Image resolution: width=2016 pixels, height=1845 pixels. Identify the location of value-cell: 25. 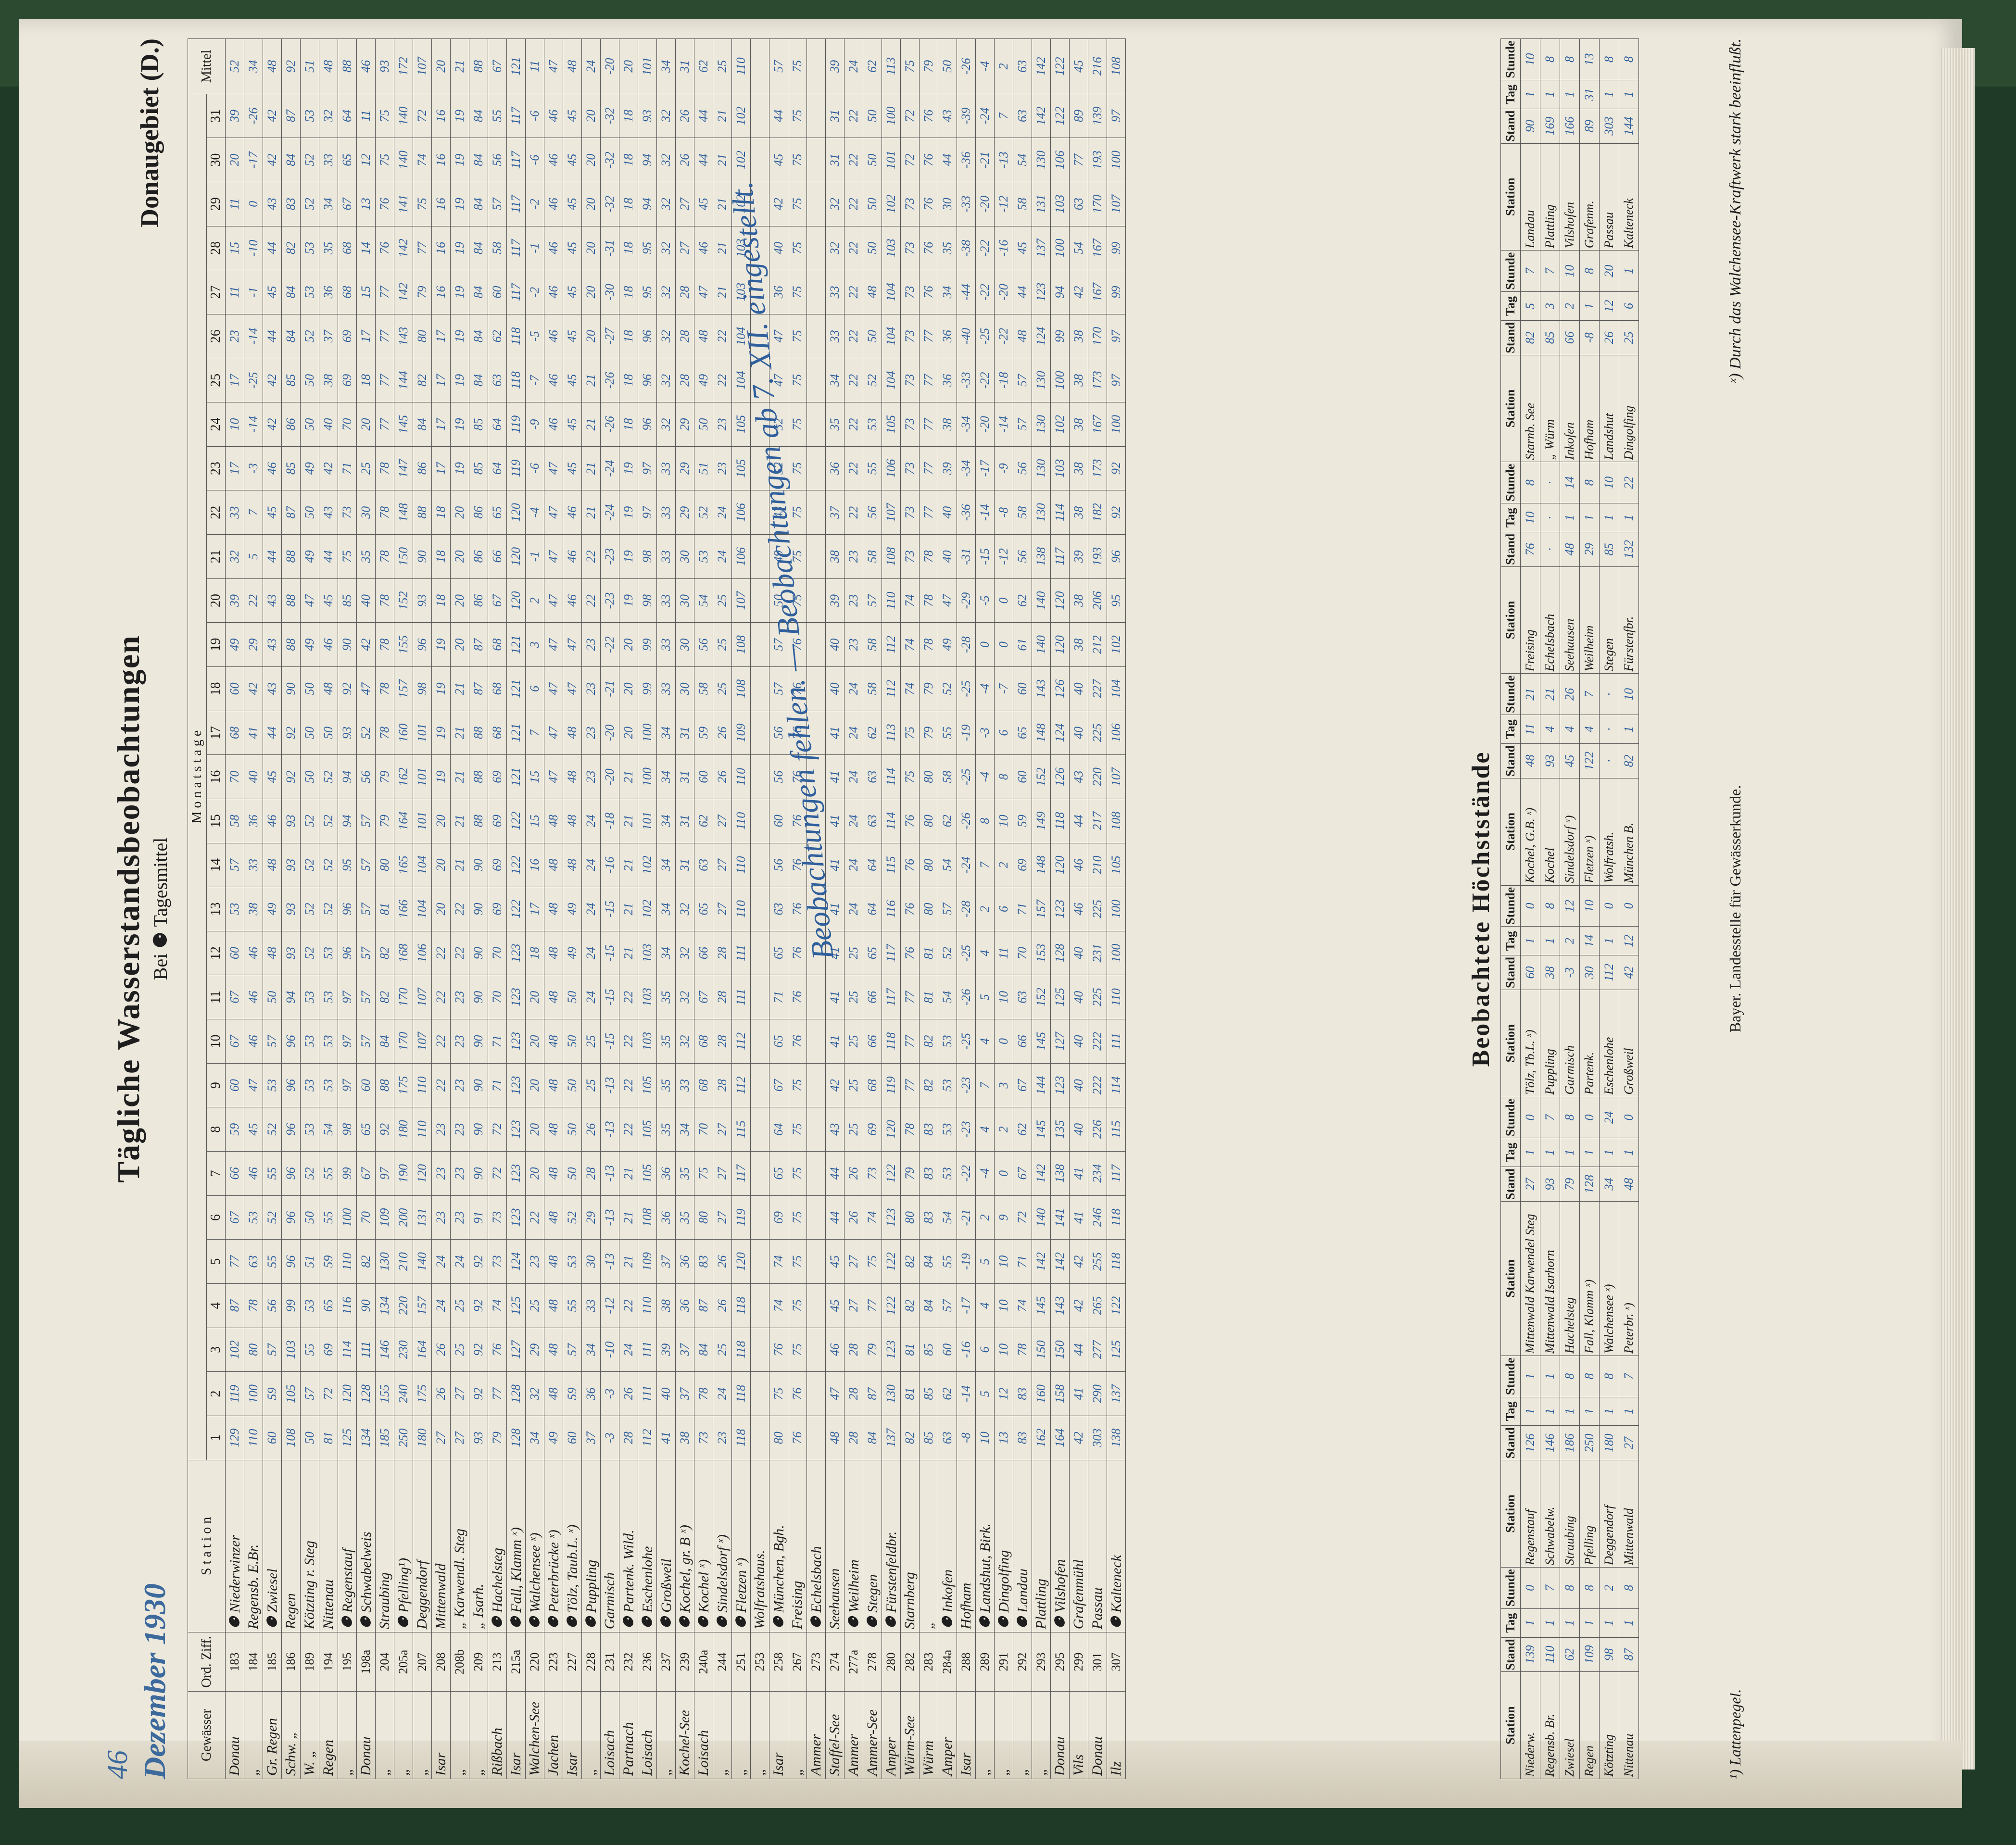
(460, 1305).